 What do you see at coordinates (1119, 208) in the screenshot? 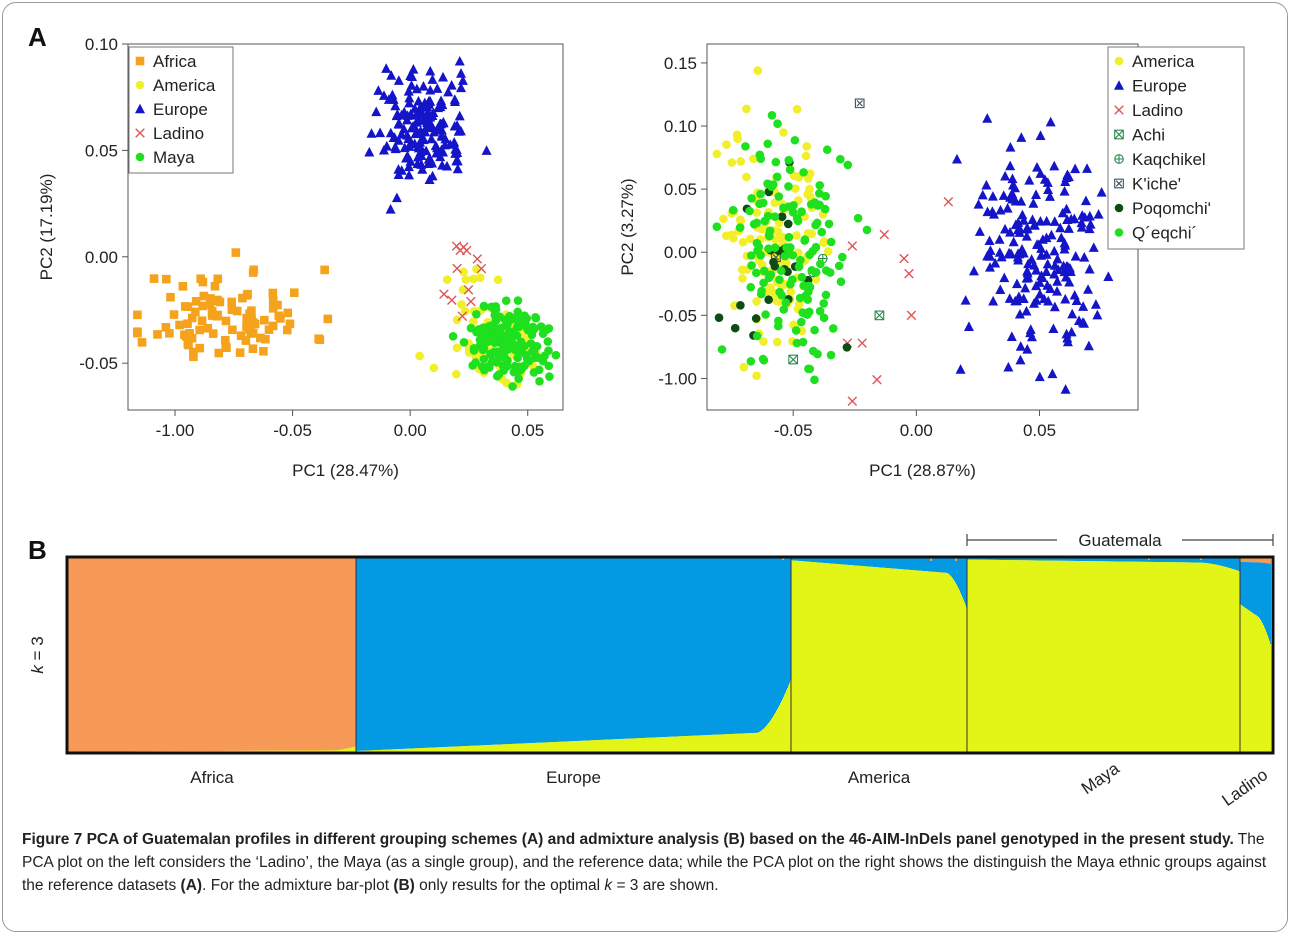
I see `legend-marker` at bounding box center [1119, 208].